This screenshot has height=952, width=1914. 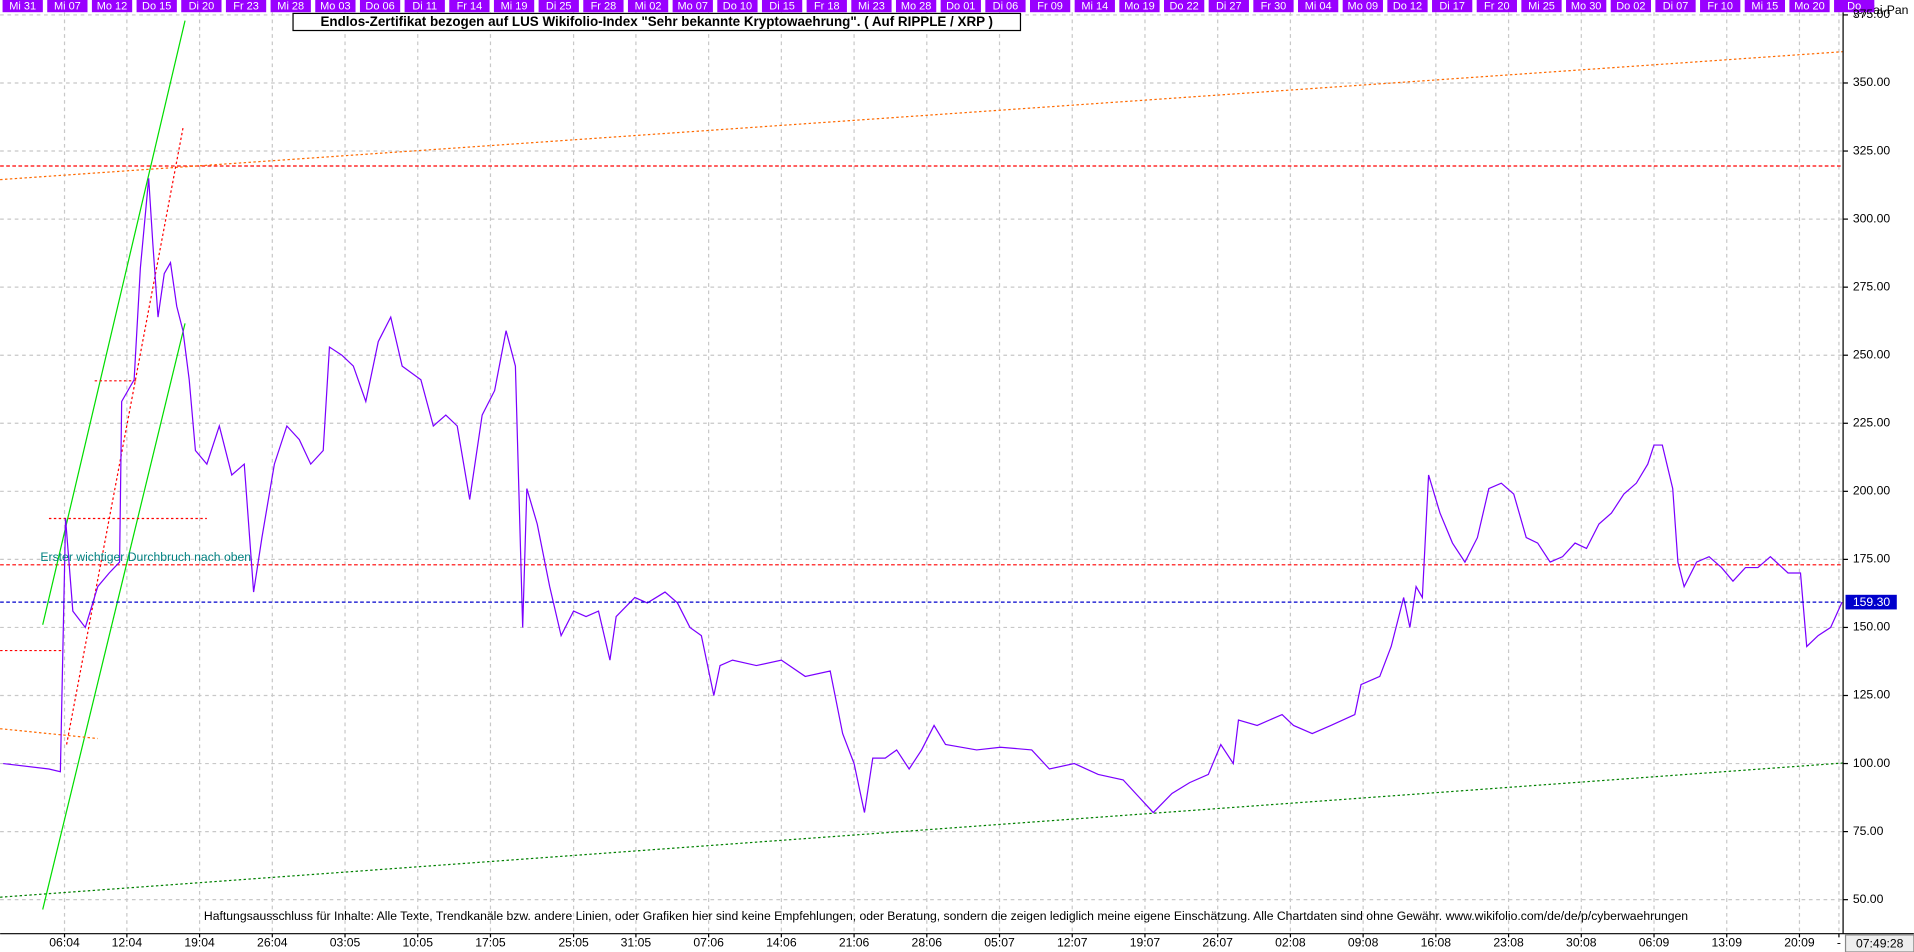 I want to click on top-label: Do 15, so click(x=156, y=7).